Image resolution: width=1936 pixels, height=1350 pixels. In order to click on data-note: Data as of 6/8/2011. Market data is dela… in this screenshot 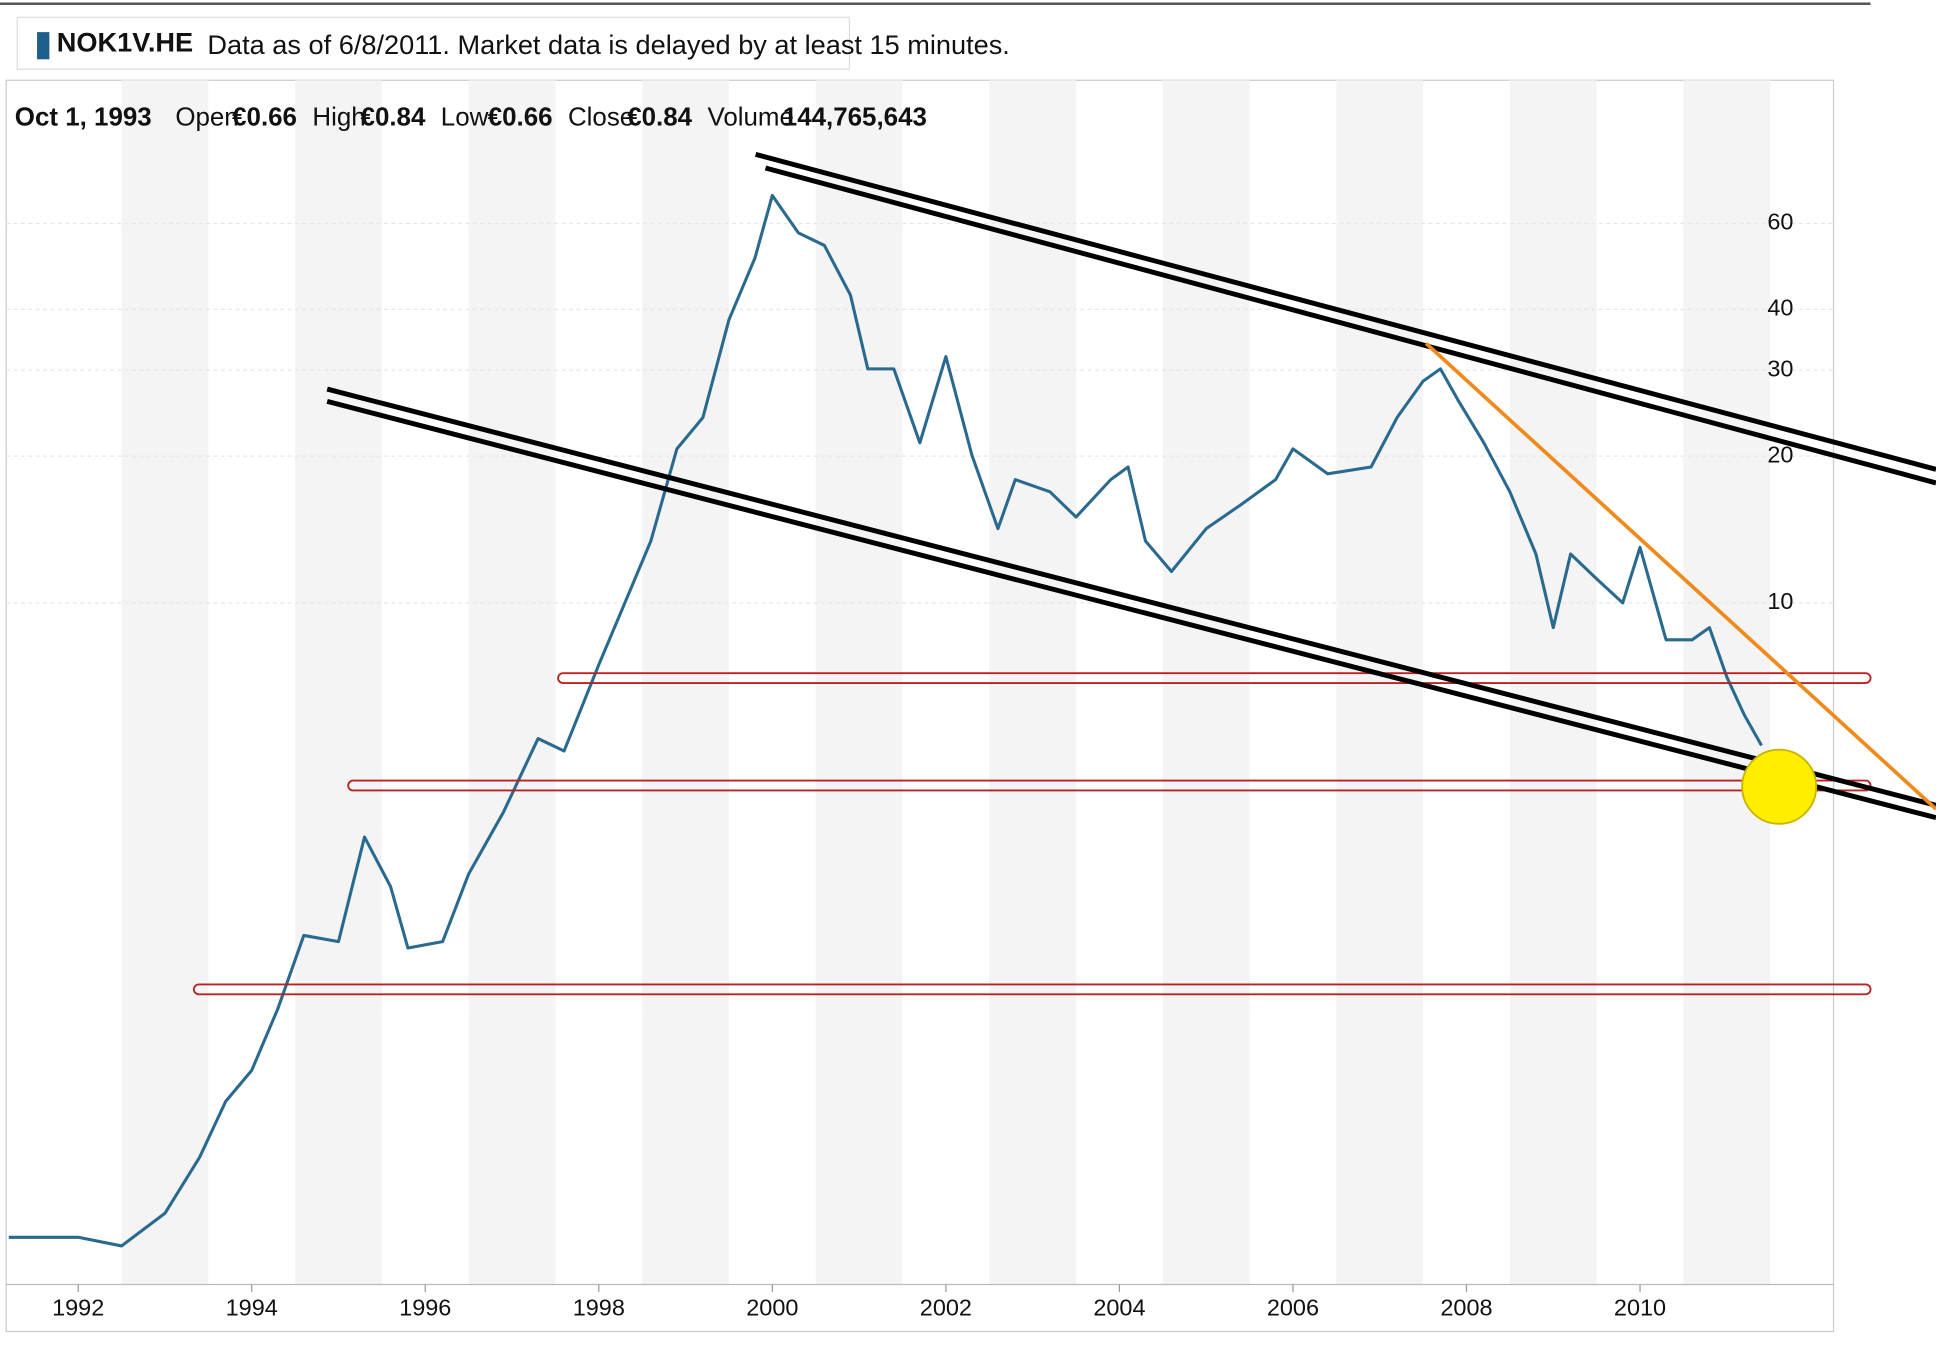, I will do `click(608, 44)`.